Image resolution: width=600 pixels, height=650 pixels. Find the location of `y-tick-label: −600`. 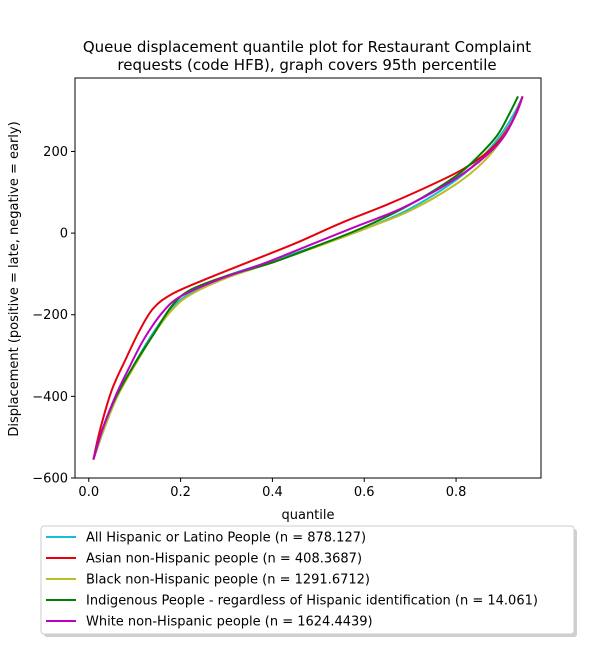

y-tick-label: −600 is located at coordinates (50, 479).